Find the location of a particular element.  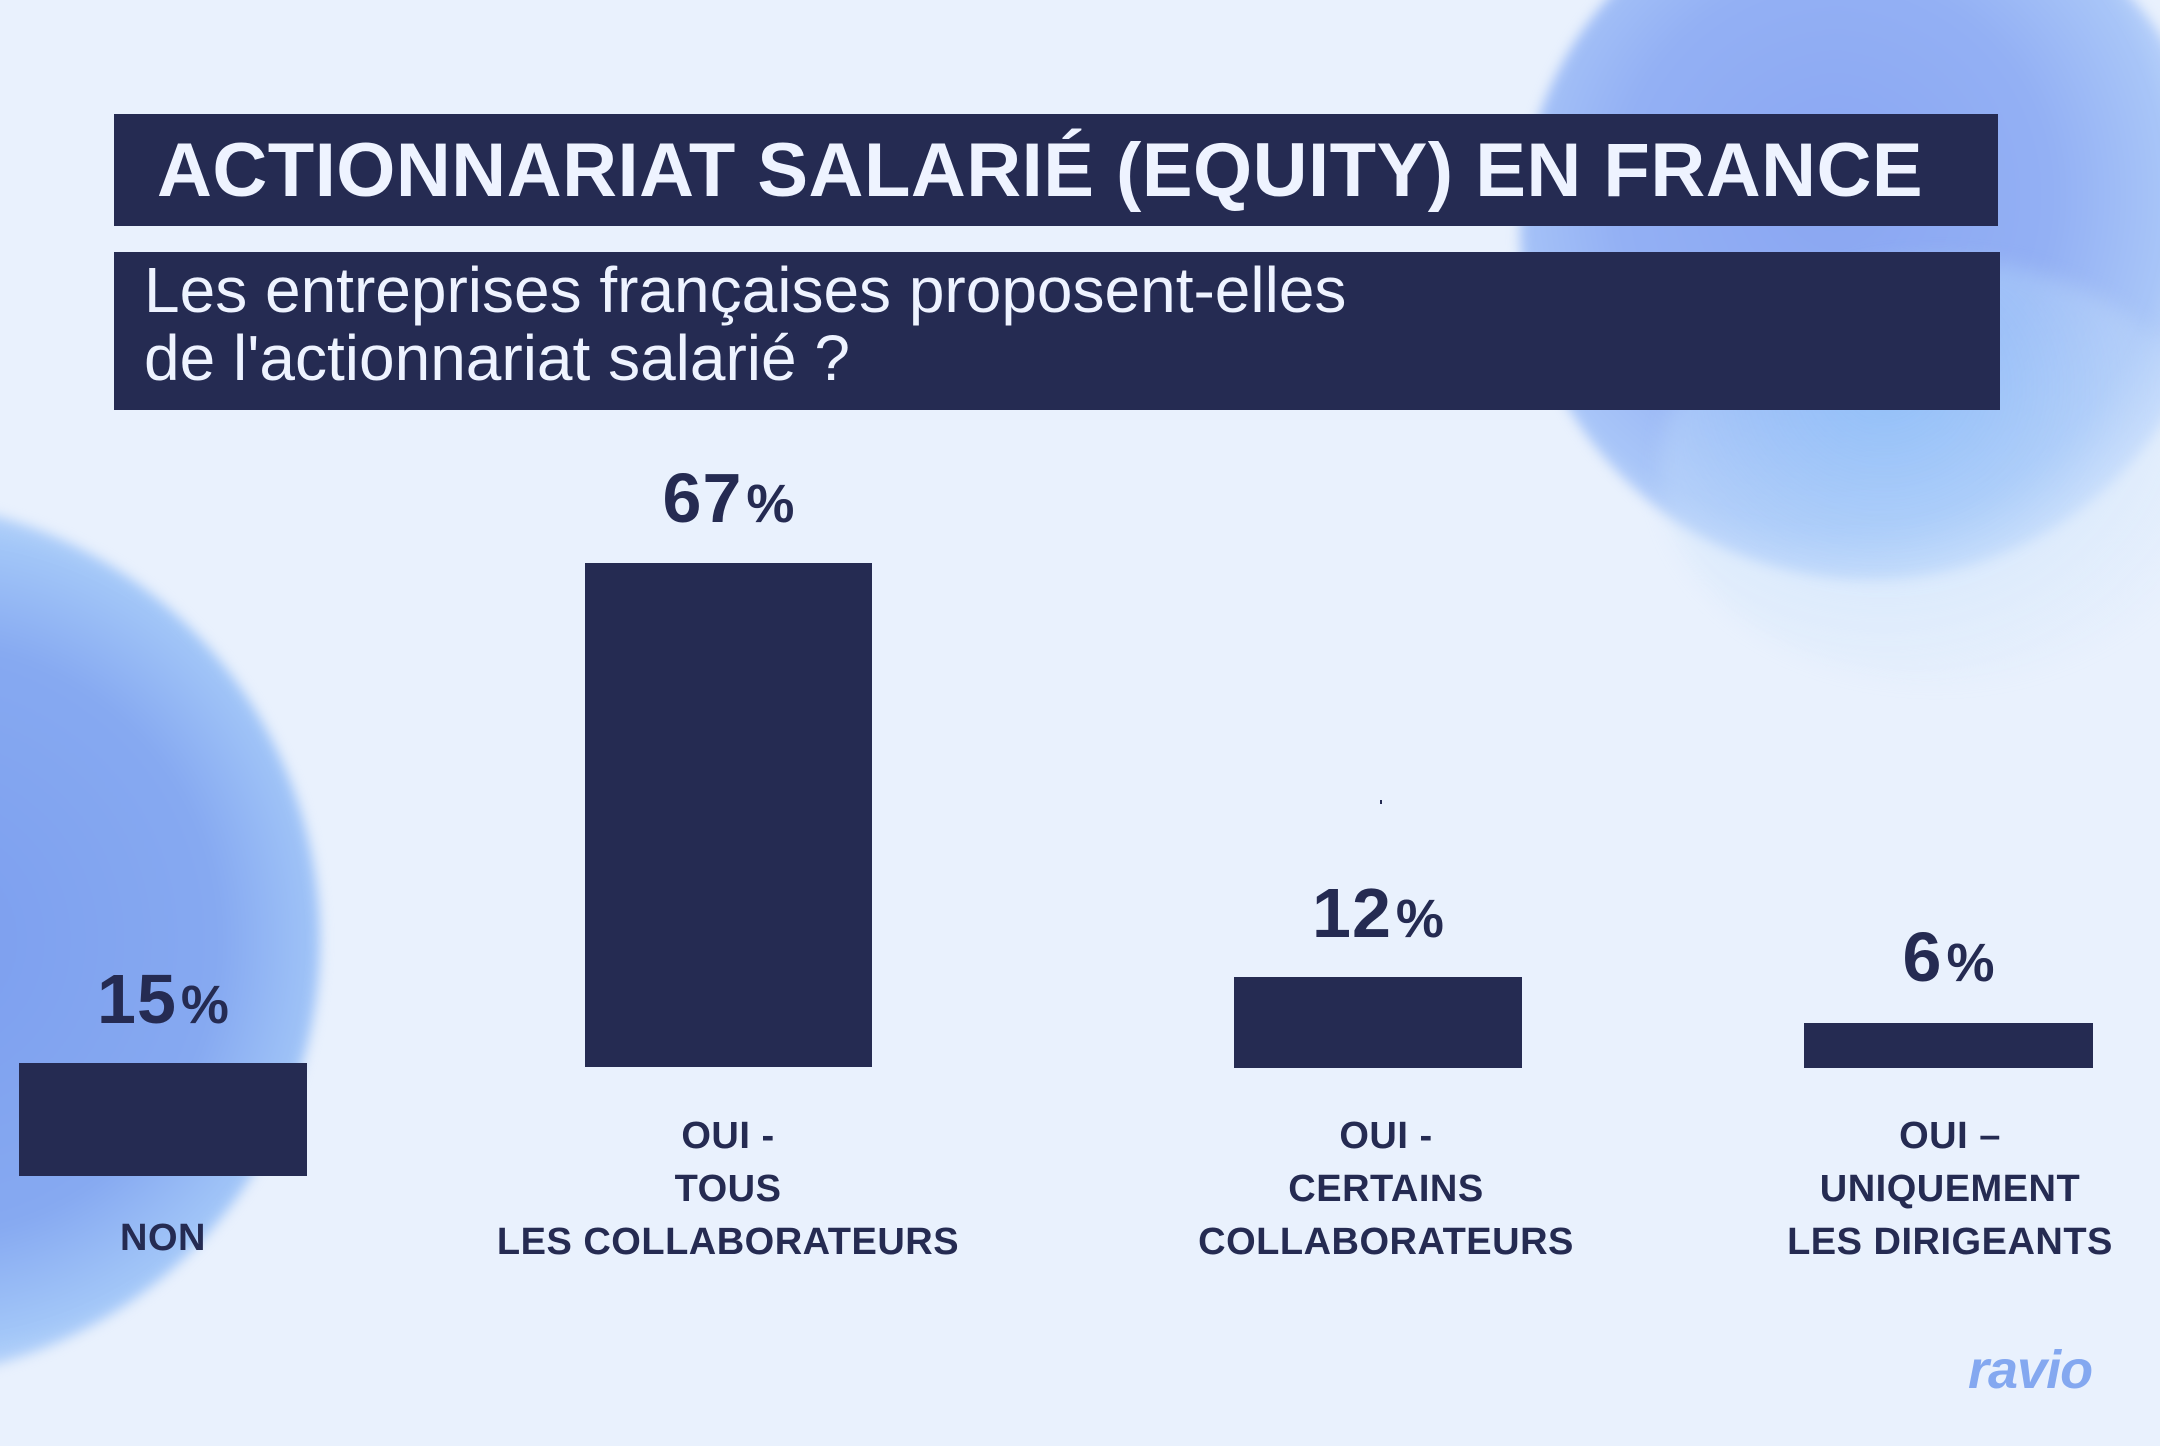

category-label-tous: OUI - TOUS LES COLLABORATEURS is located at coordinates (728, 1189).